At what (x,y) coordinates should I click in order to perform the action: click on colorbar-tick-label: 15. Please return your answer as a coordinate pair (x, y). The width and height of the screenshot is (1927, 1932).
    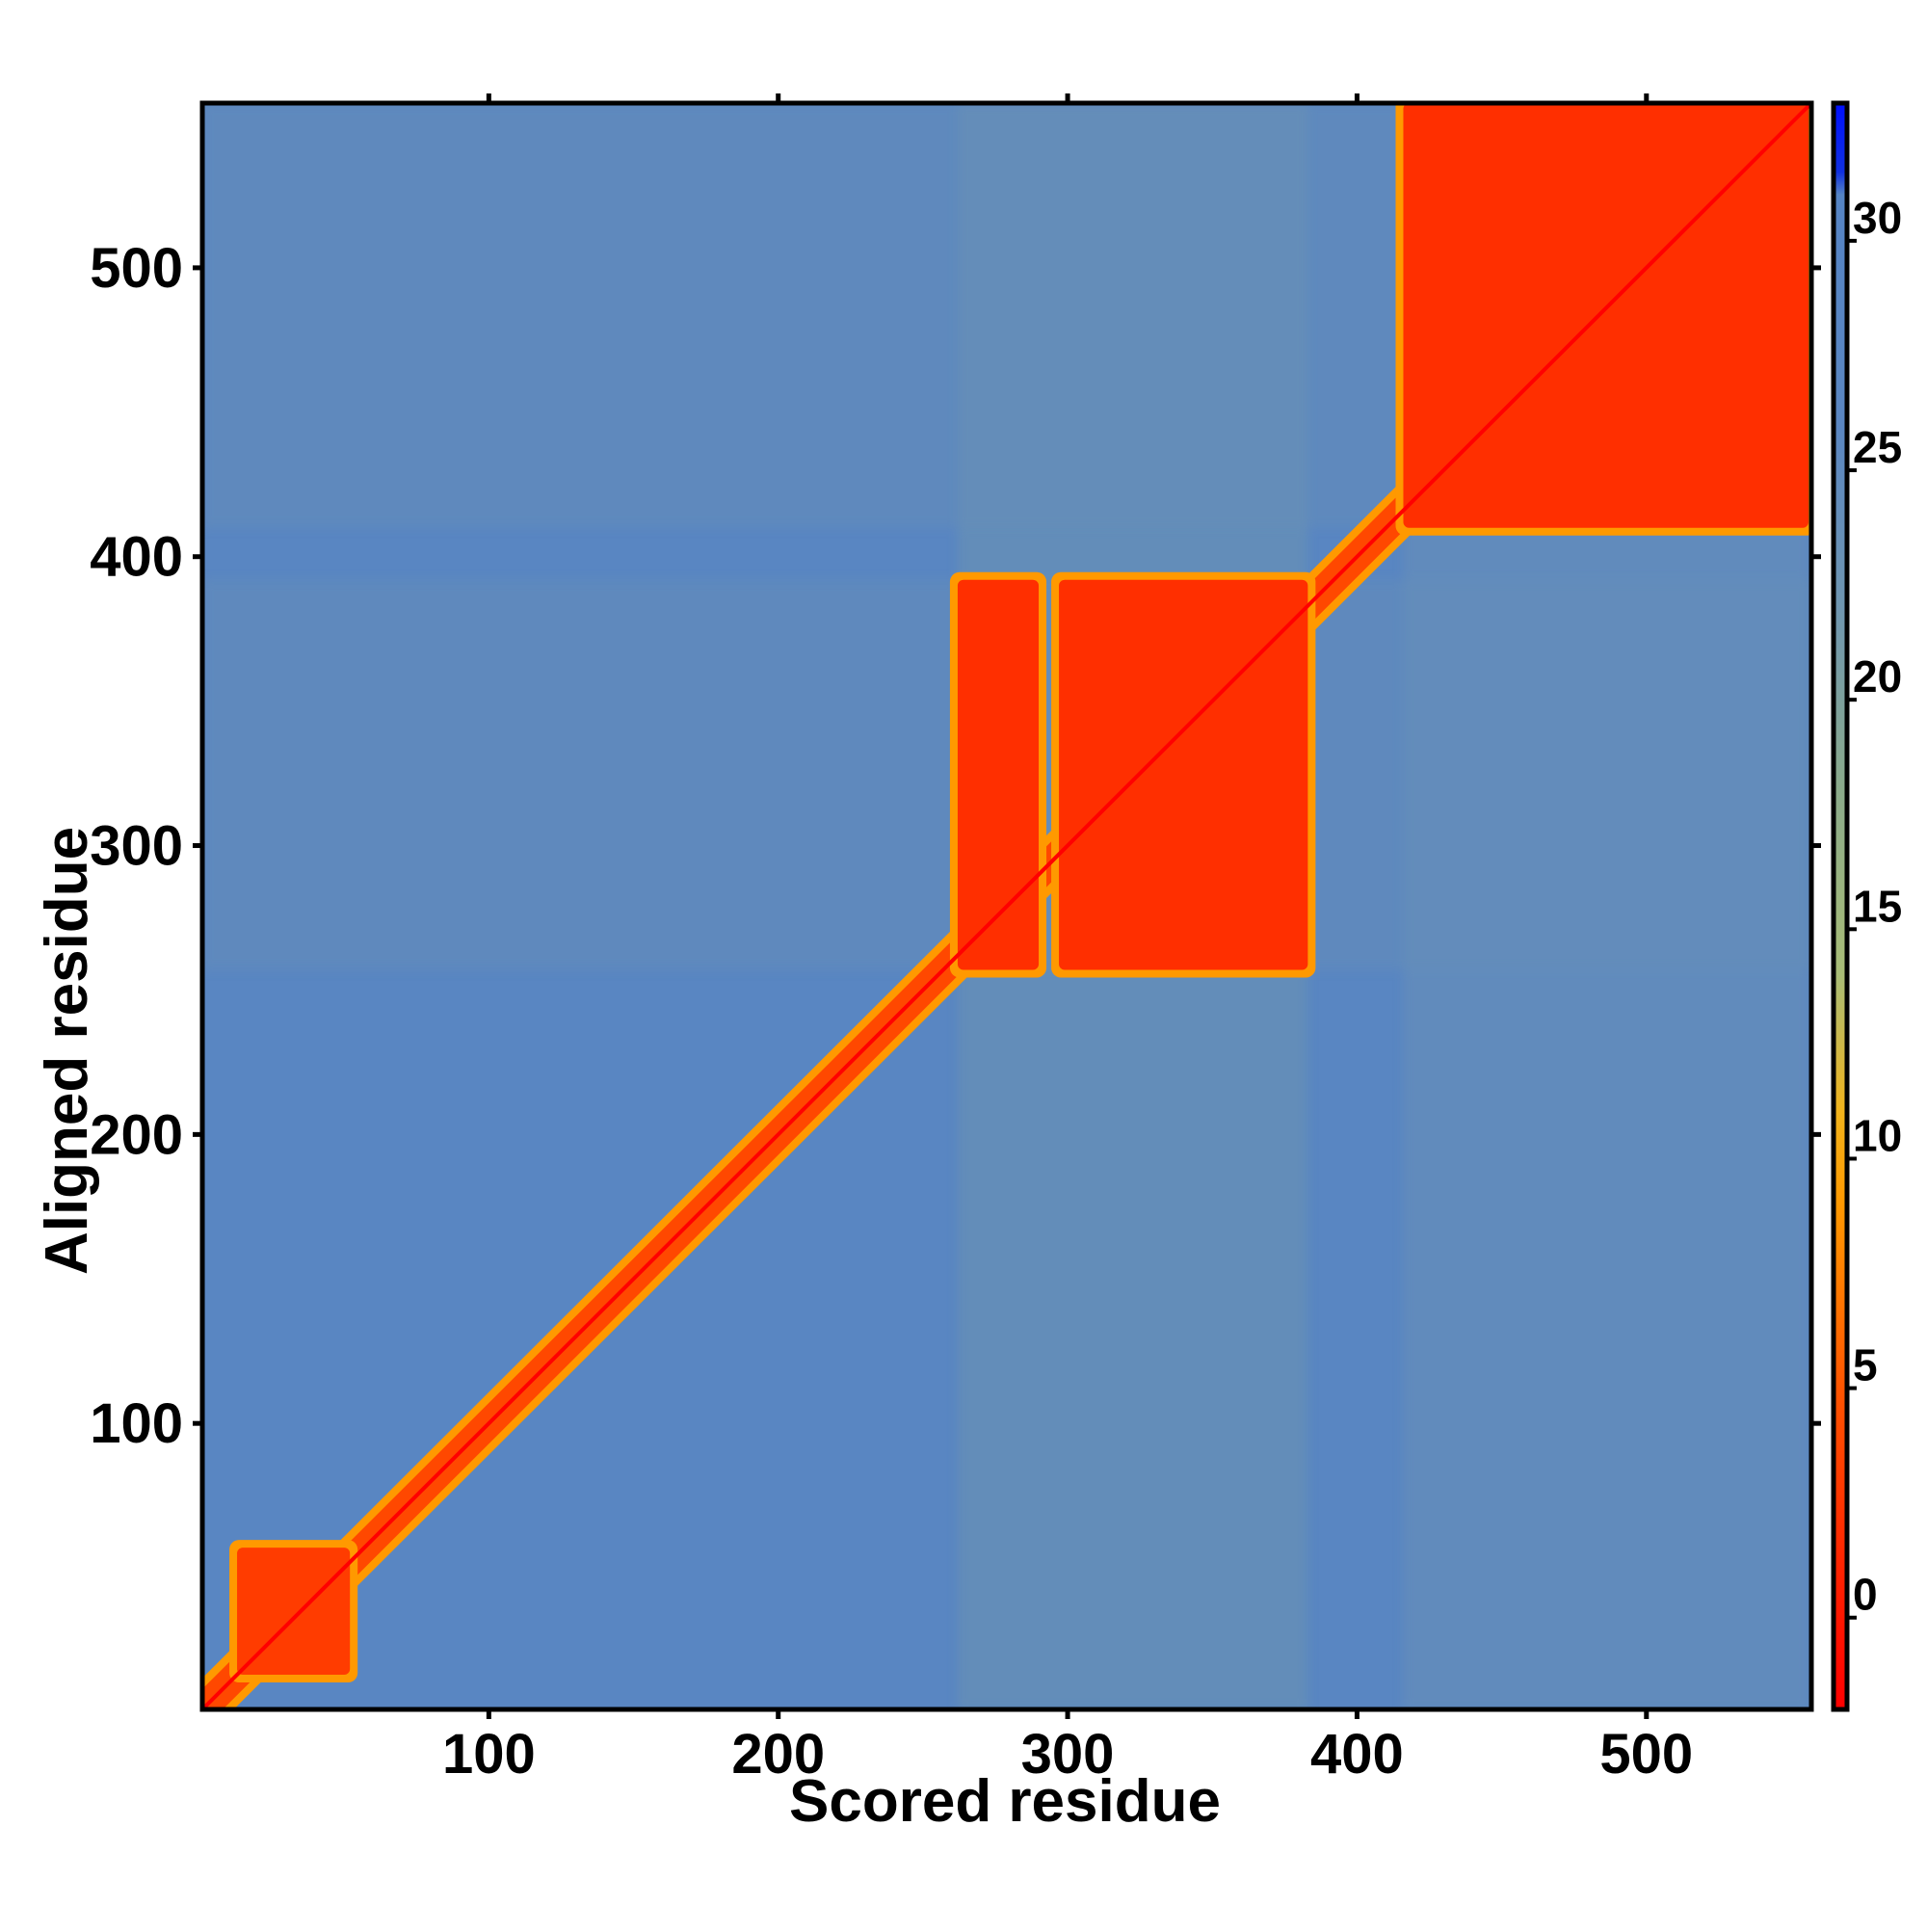
    Looking at the image, I should click on (1878, 906).